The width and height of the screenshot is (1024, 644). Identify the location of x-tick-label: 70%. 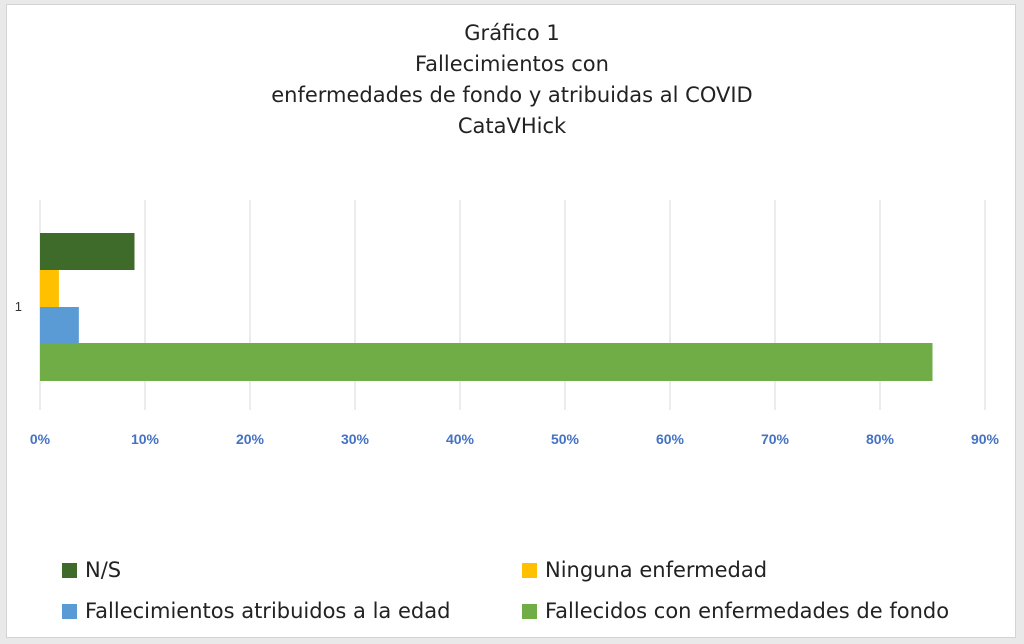
(775, 439).